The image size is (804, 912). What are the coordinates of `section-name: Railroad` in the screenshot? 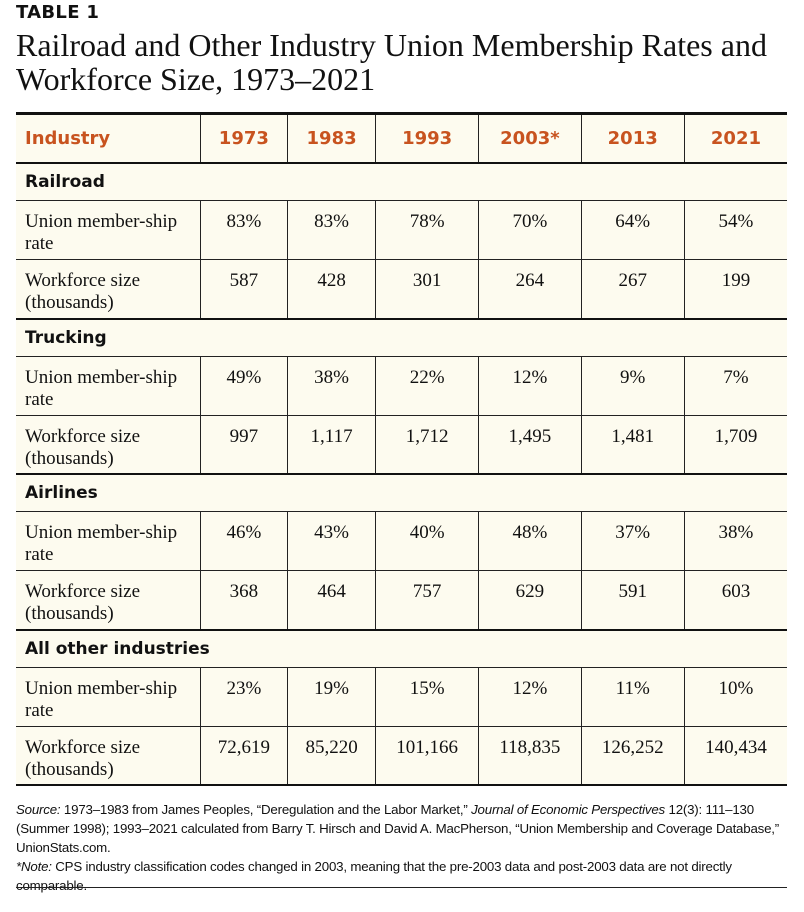 It's located at (401, 182).